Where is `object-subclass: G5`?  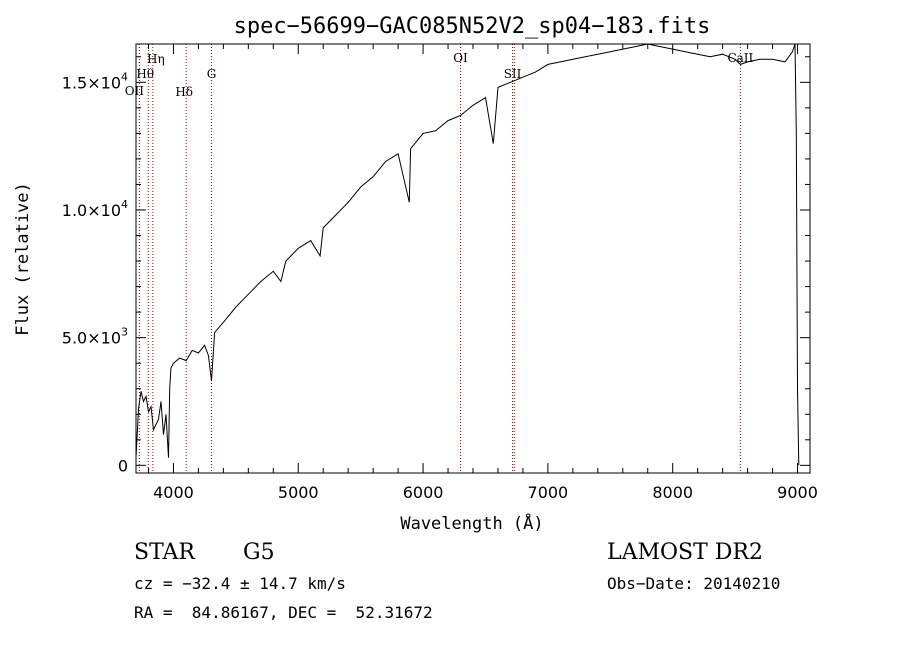
object-subclass: G5 is located at coordinates (259, 552).